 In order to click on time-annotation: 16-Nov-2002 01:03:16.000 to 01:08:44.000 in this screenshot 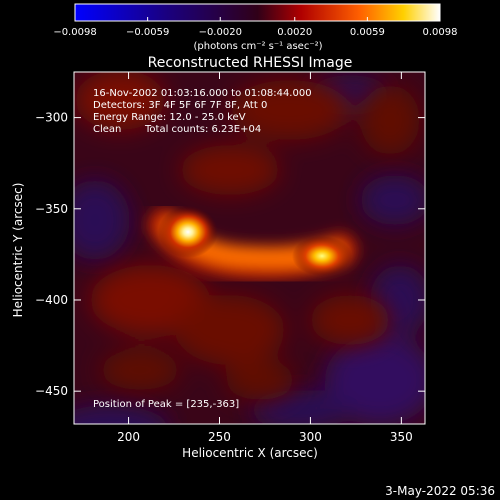, I will do `click(202, 93)`.